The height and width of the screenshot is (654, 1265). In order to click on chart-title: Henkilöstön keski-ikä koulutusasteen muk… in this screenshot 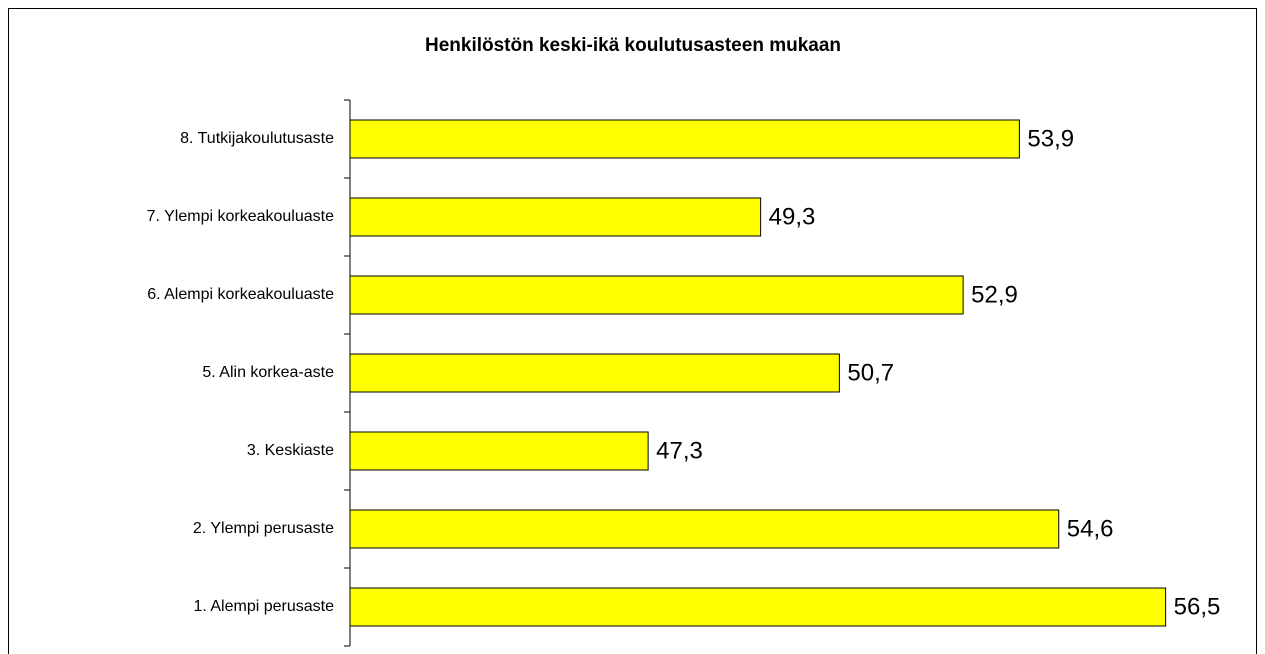, I will do `click(633, 45)`.